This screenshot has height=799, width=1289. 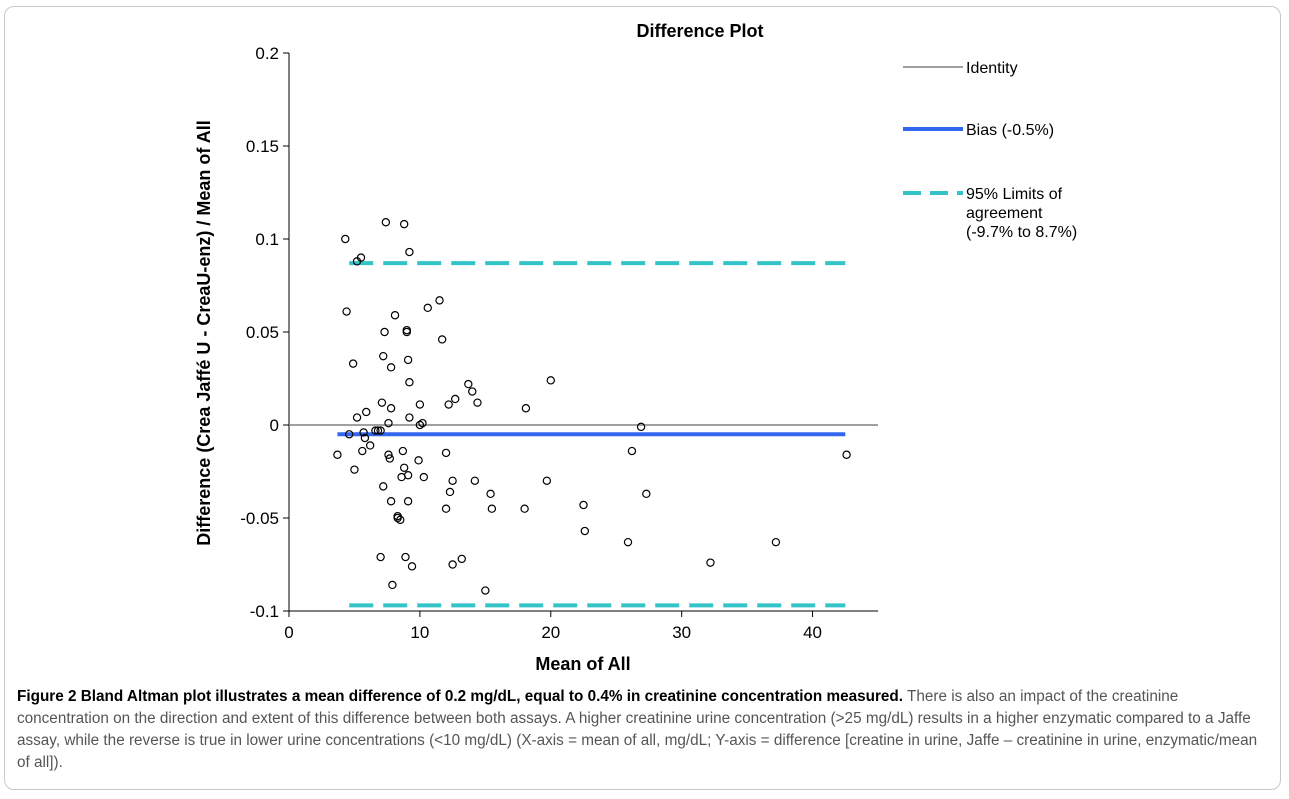 I want to click on x-axis-title: Mean of All, so click(x=582, y=664).